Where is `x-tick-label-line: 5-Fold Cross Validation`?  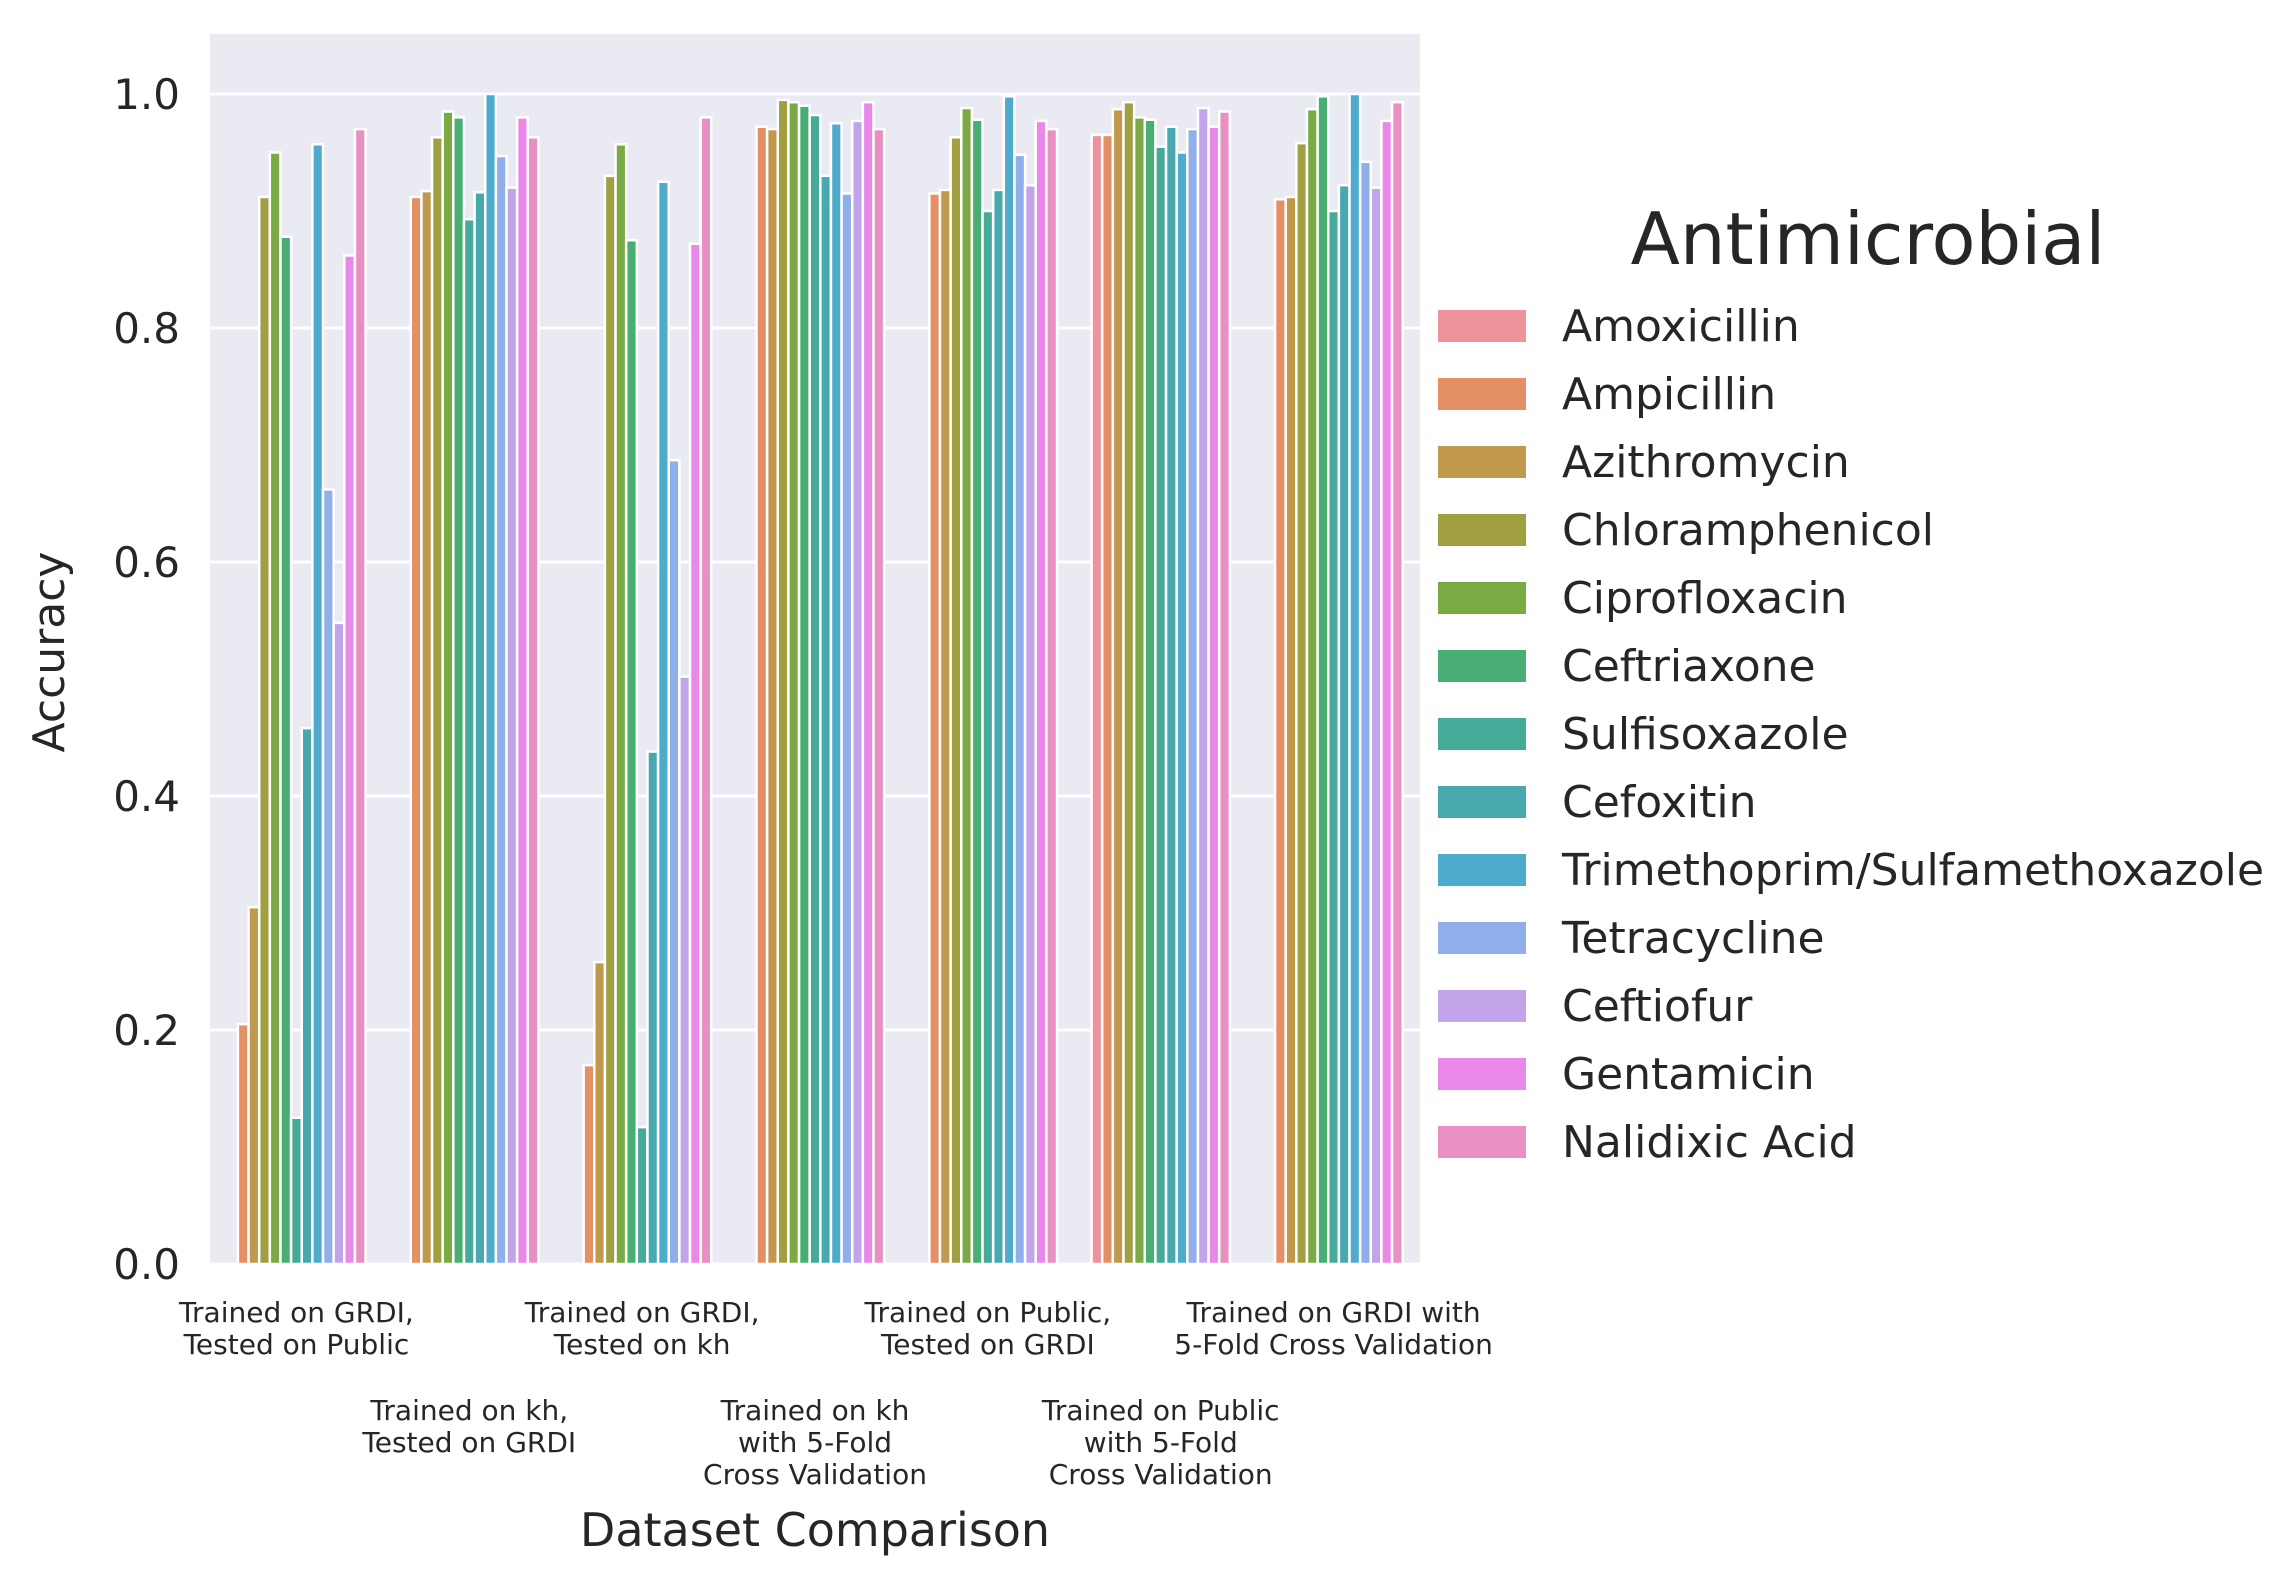 x-tick-label-line: 5-Fold Cross Validation is located at coordinates (1333, 1344).